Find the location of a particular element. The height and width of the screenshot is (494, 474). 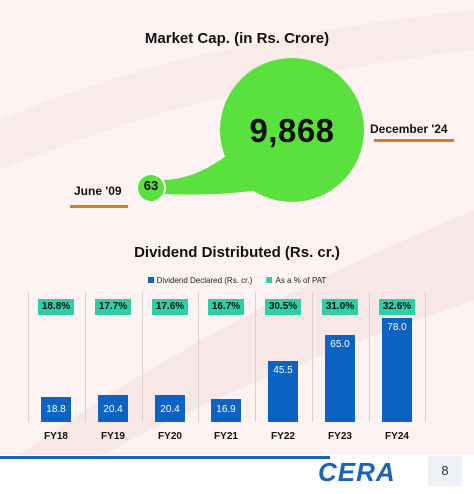

market-cap-end-label: December '24 is located at coordinates (409, 129).